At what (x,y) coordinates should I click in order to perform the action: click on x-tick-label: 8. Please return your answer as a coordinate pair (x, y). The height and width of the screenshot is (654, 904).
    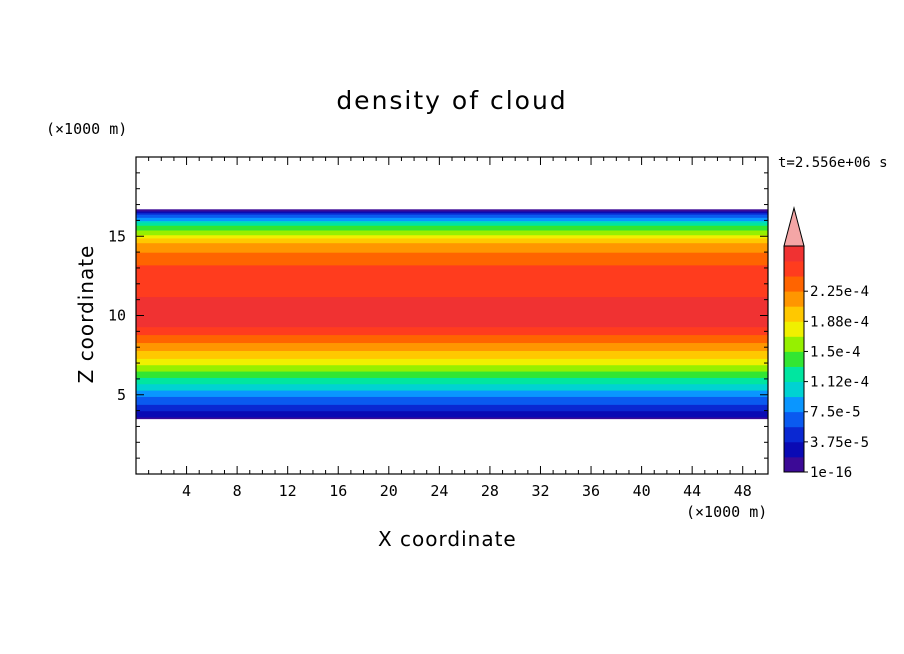
    Looking at the image, I should click on (237, 491).